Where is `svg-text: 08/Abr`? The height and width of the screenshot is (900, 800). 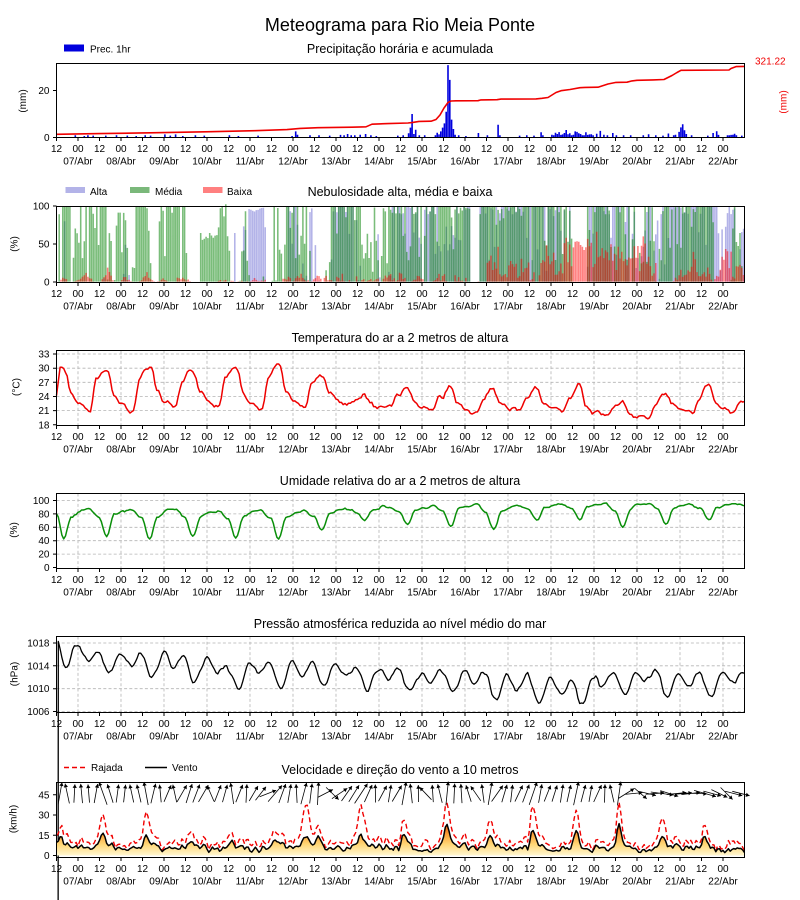
svg-text: 08/Abr is located at coordinates (121, 450).